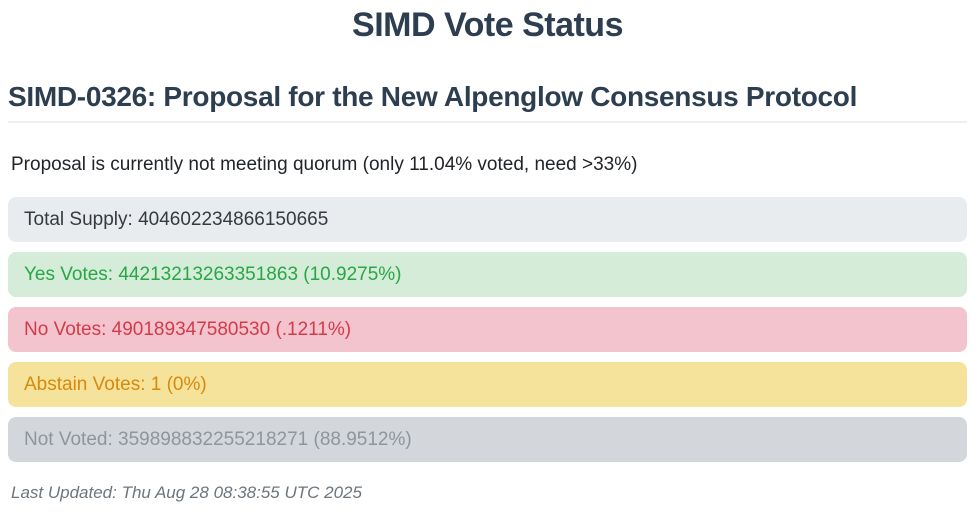 The width and height of the screenshot is (975, 522). I want to click on not-voted-label: Not Voted: 359898832255218271 (88.9512%), so click(218, 439).